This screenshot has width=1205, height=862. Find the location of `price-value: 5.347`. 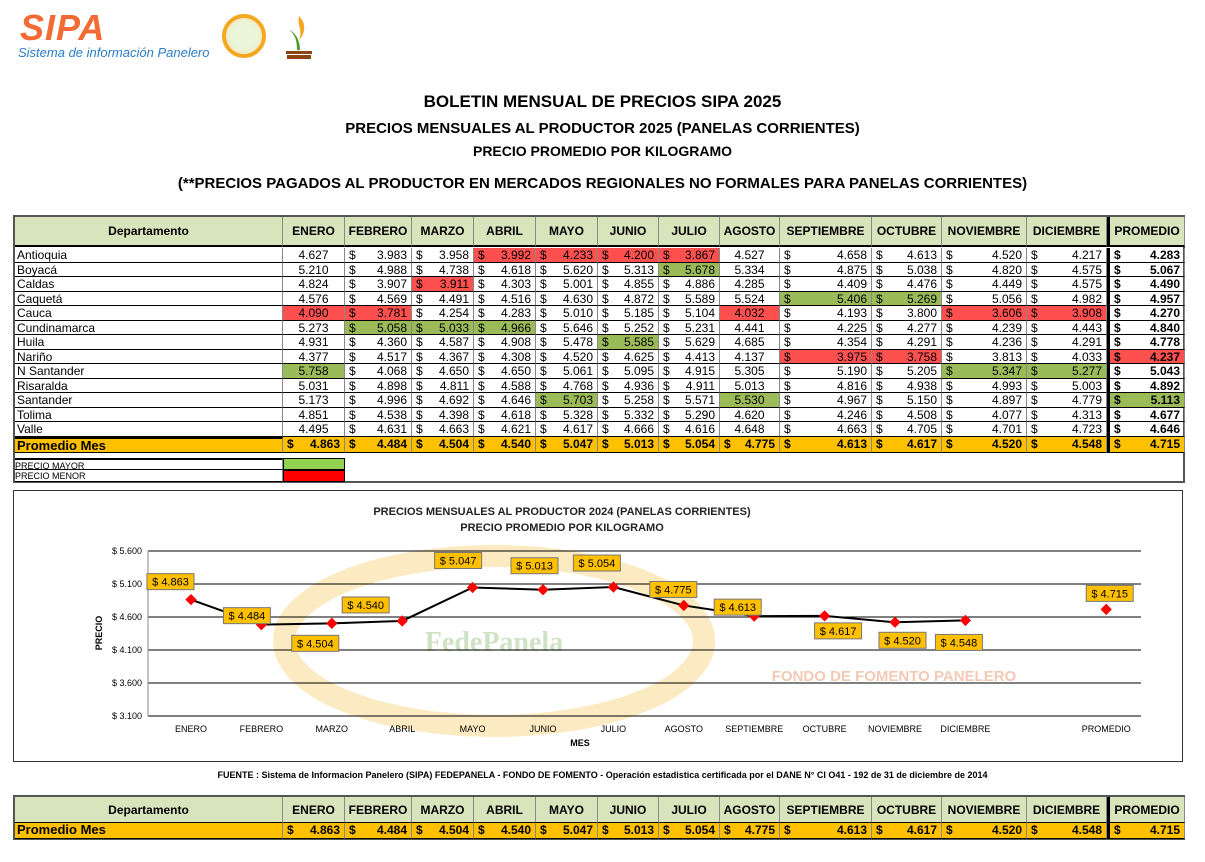

price-value: 5.347 is located at coordinates (1006, 371).